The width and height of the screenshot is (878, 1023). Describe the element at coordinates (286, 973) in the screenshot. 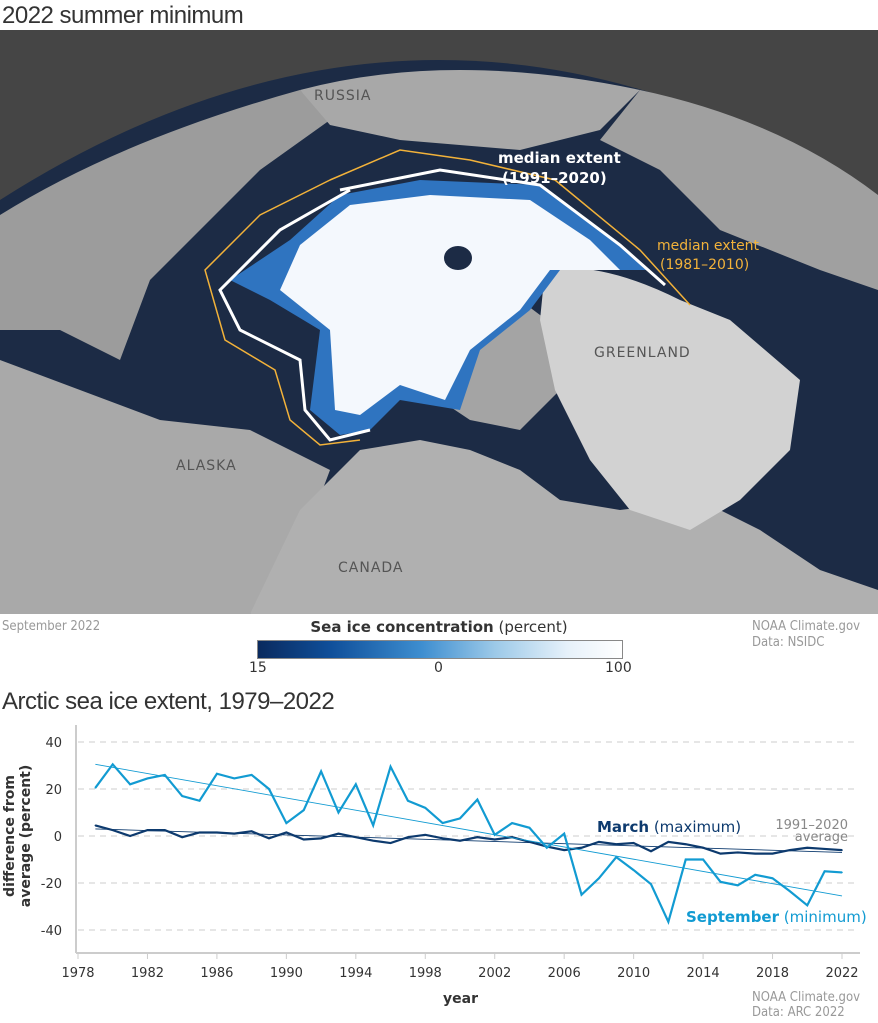

I see `x-tick-label: 1990` at that location.